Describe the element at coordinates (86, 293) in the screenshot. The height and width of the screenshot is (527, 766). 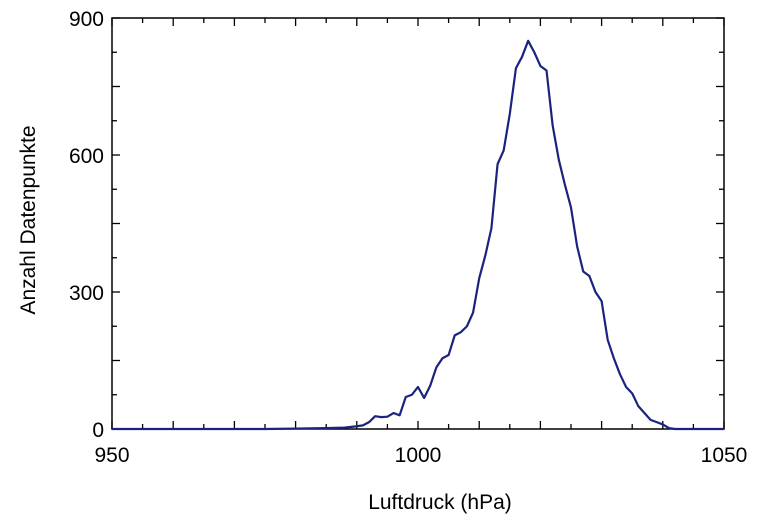
I see `y-tick-label: 300` at that location.